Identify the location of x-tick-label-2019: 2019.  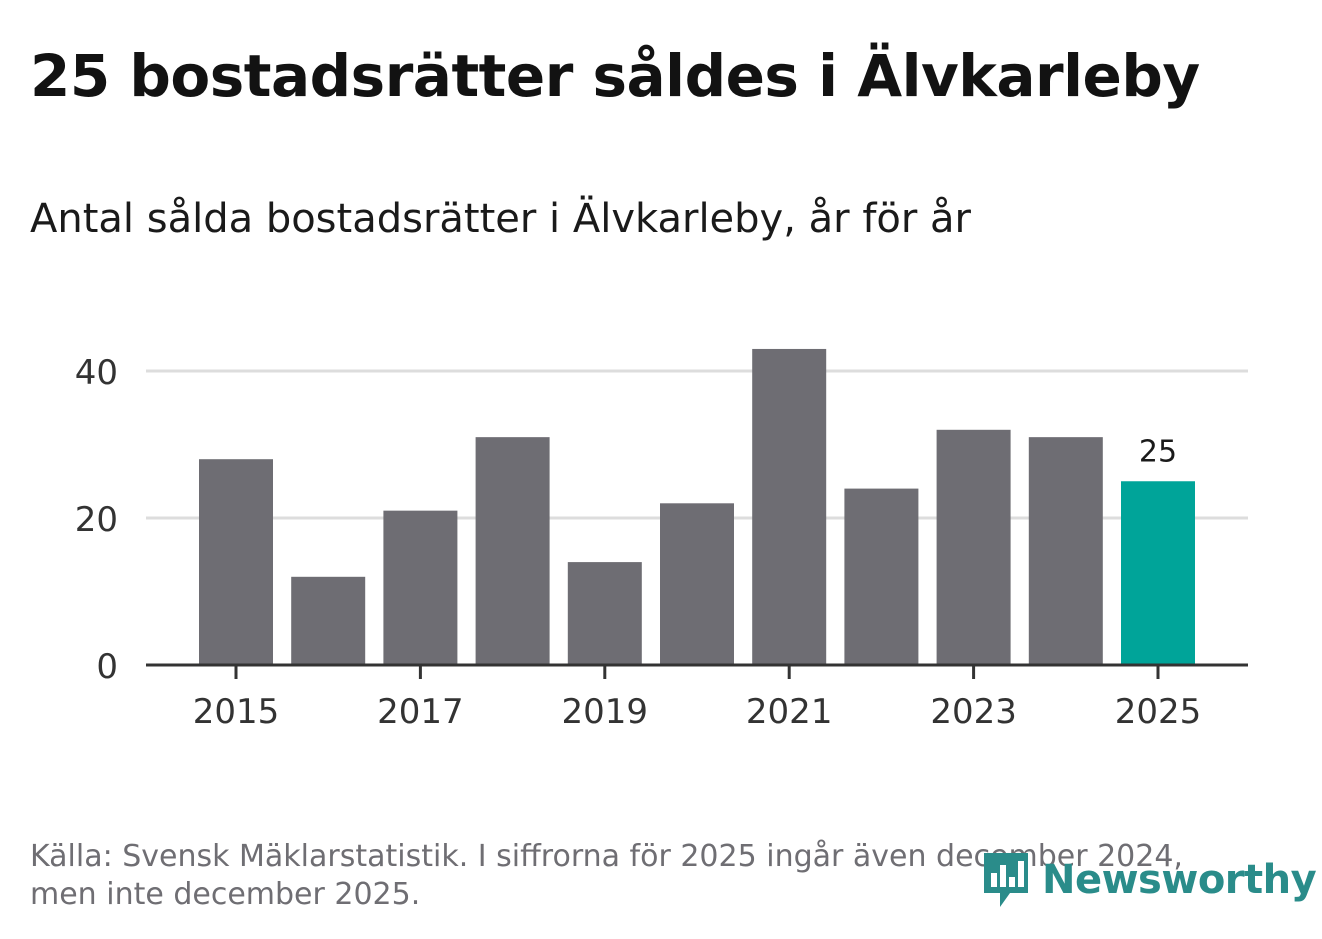
(605, 712).